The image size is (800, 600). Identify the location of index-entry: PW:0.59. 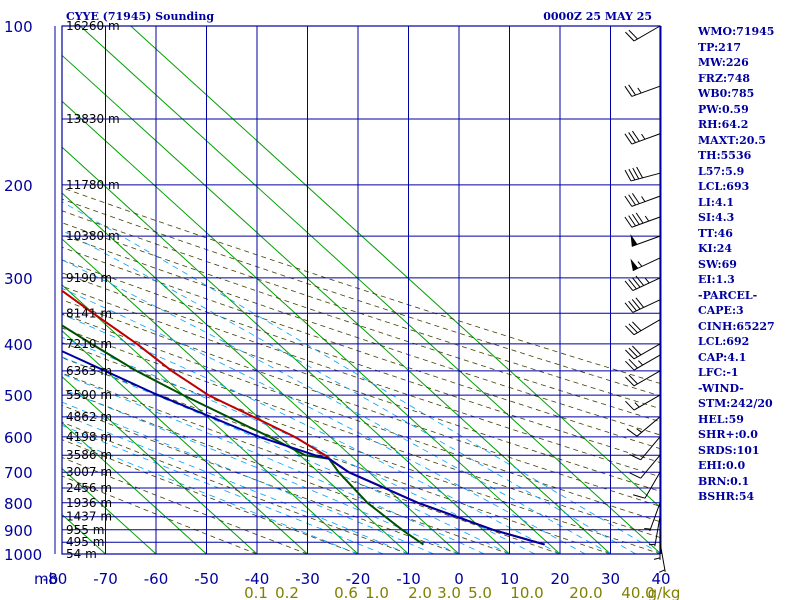
(723, 109).